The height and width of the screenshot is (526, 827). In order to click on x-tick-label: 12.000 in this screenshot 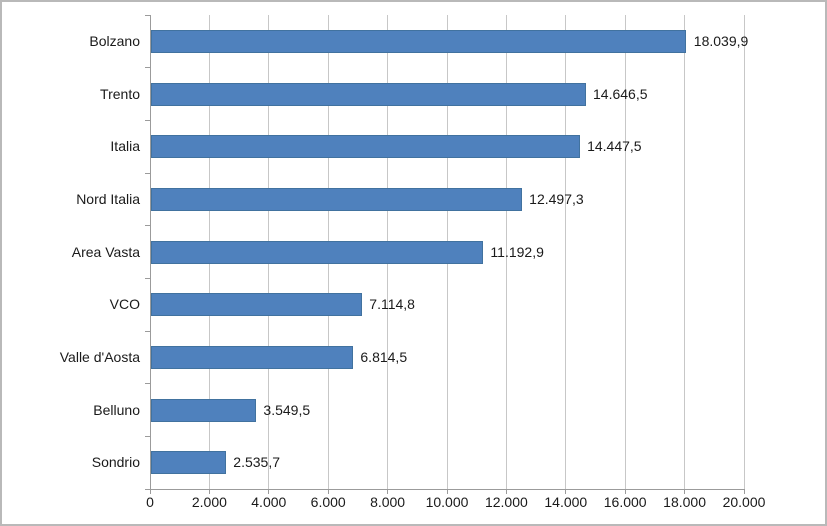, I will do `click(506, 502)`.